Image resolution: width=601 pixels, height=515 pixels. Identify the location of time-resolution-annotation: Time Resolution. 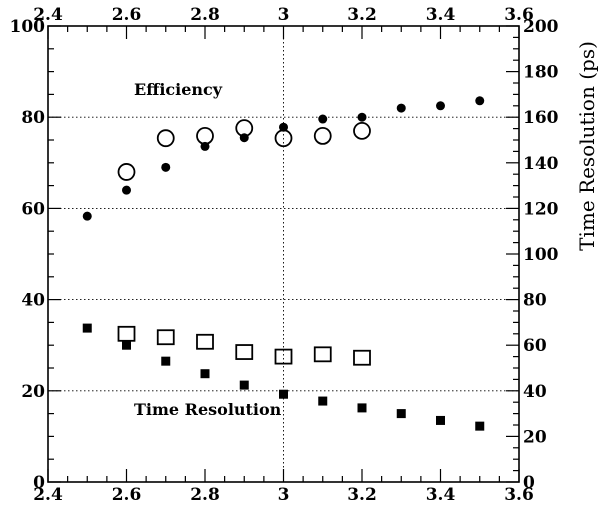
(208, 409).